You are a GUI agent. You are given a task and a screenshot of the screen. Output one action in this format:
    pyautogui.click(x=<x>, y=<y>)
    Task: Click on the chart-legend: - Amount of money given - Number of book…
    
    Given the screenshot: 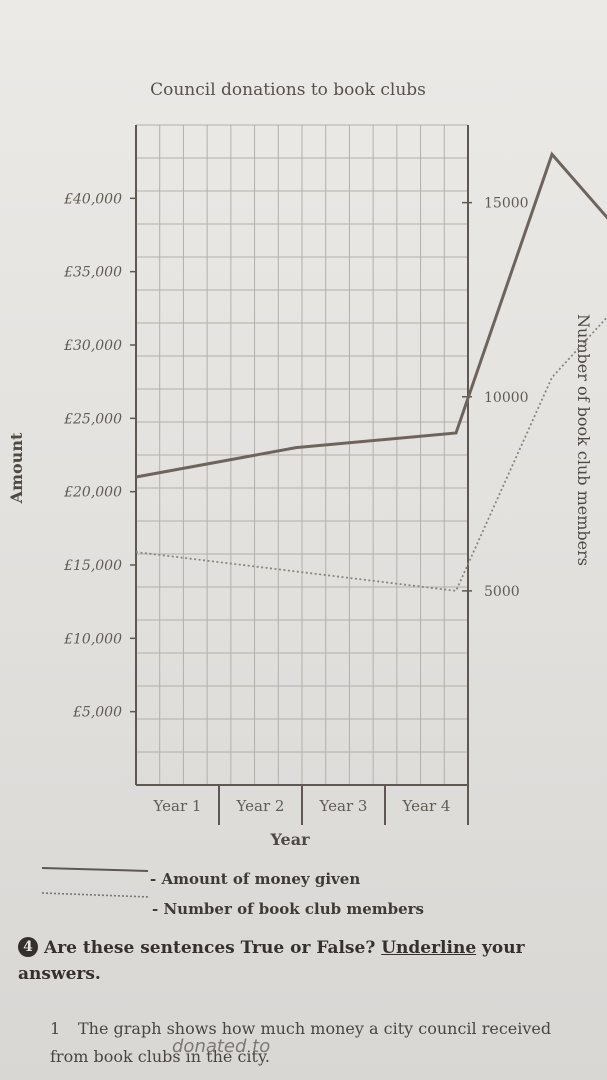 What is the action you would take?
    pyautogui.click(x=232, y=892)
    